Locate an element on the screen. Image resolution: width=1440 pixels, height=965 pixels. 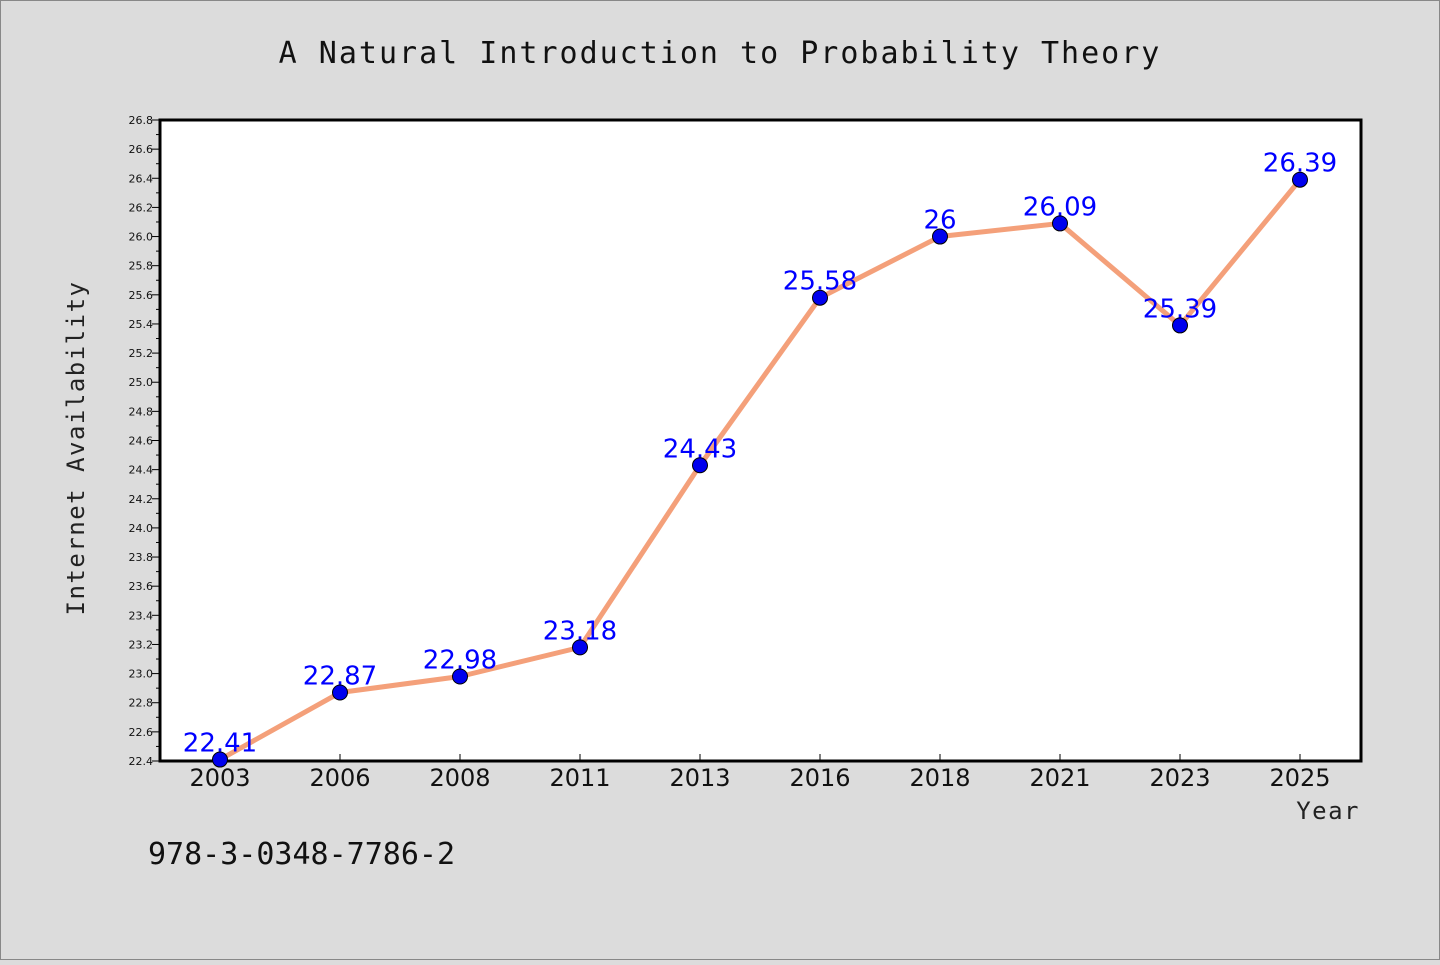
data-label: 23.18 is located at coordinates (580, 631).